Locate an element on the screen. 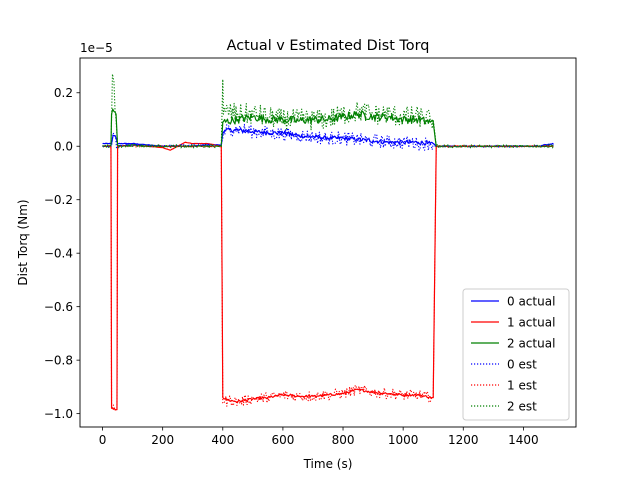  y-axis-label: Dist Torq (Nm) is located at coordinates (23, 242).